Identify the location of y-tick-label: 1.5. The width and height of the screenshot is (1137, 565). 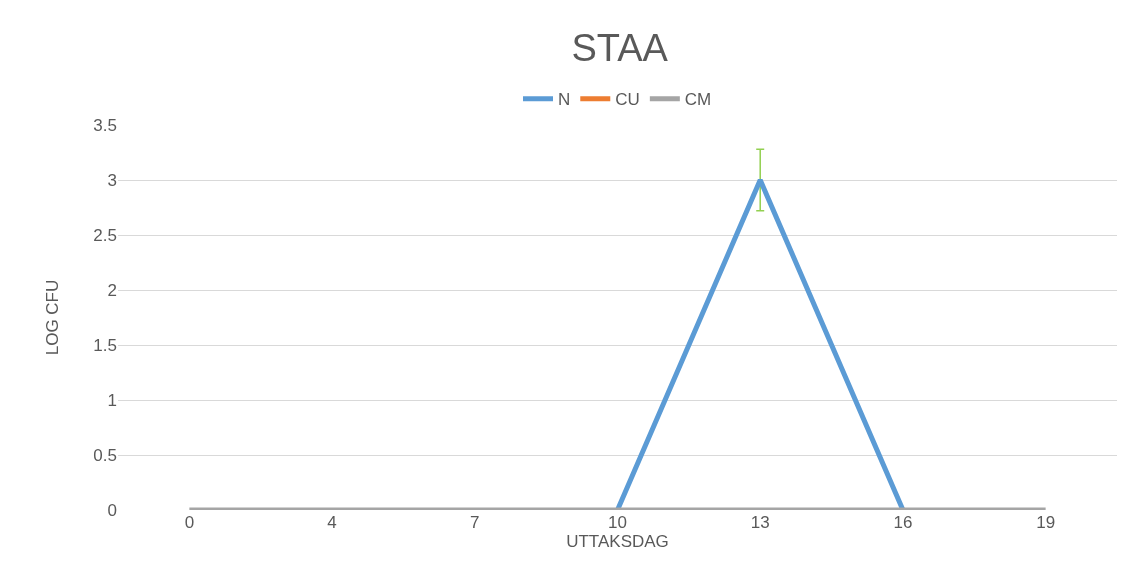
(105, 345).